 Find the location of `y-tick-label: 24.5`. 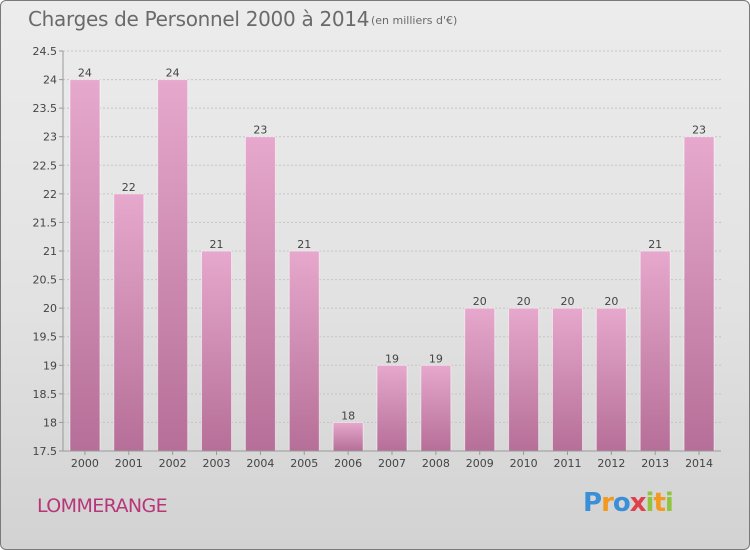

y-tick-label: 24.5 is located at coordinates (45, 51).